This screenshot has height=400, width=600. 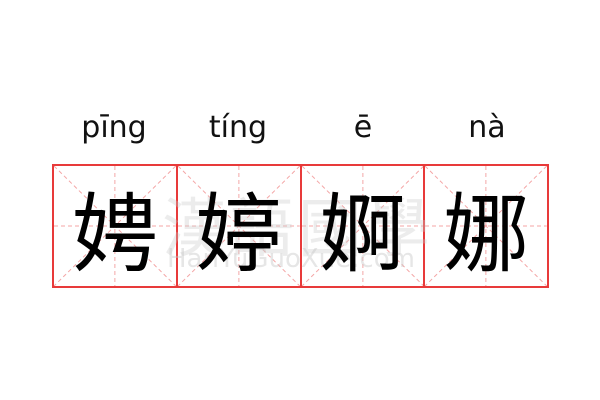 What do you see at coordinates (486, 234) in the screenshot?
I see `character: 娜` at bounding box center [486, 234].